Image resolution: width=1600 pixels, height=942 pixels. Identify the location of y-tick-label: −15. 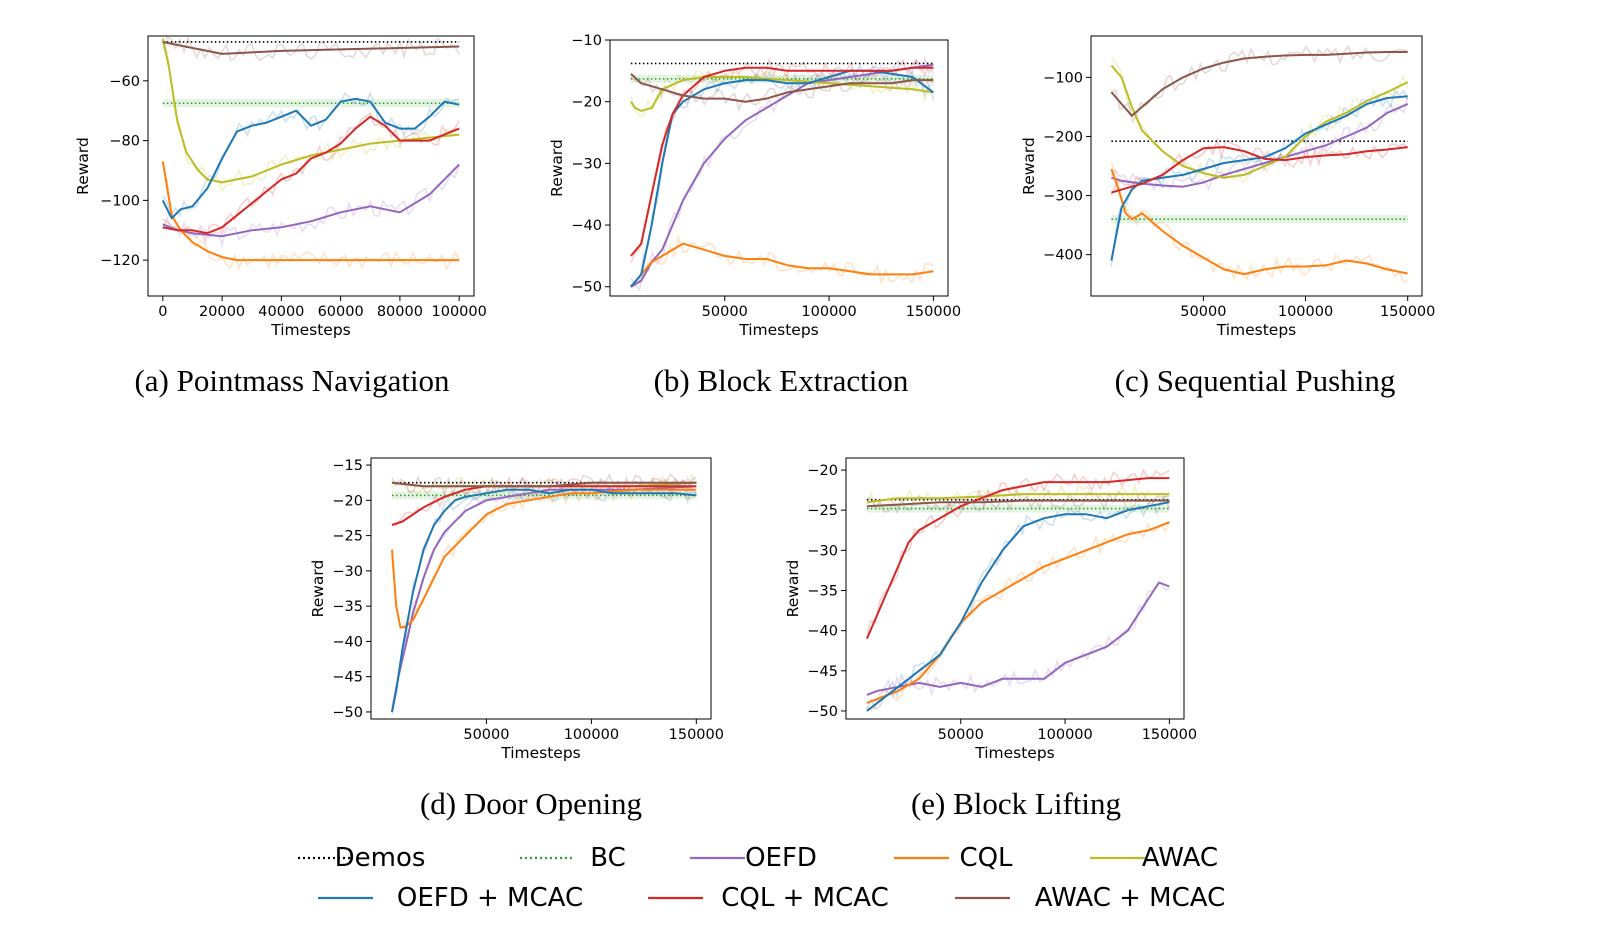
(347, 466).